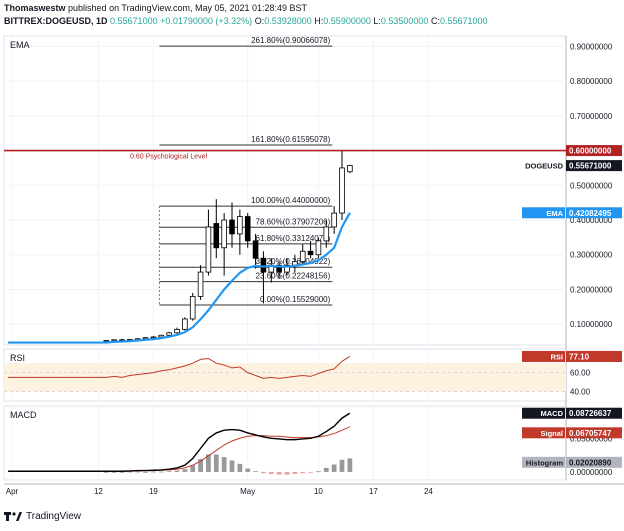  Describe the element at coordinates (247, 491) in the screenshot. I see `time-axis-tick: May` at that location.